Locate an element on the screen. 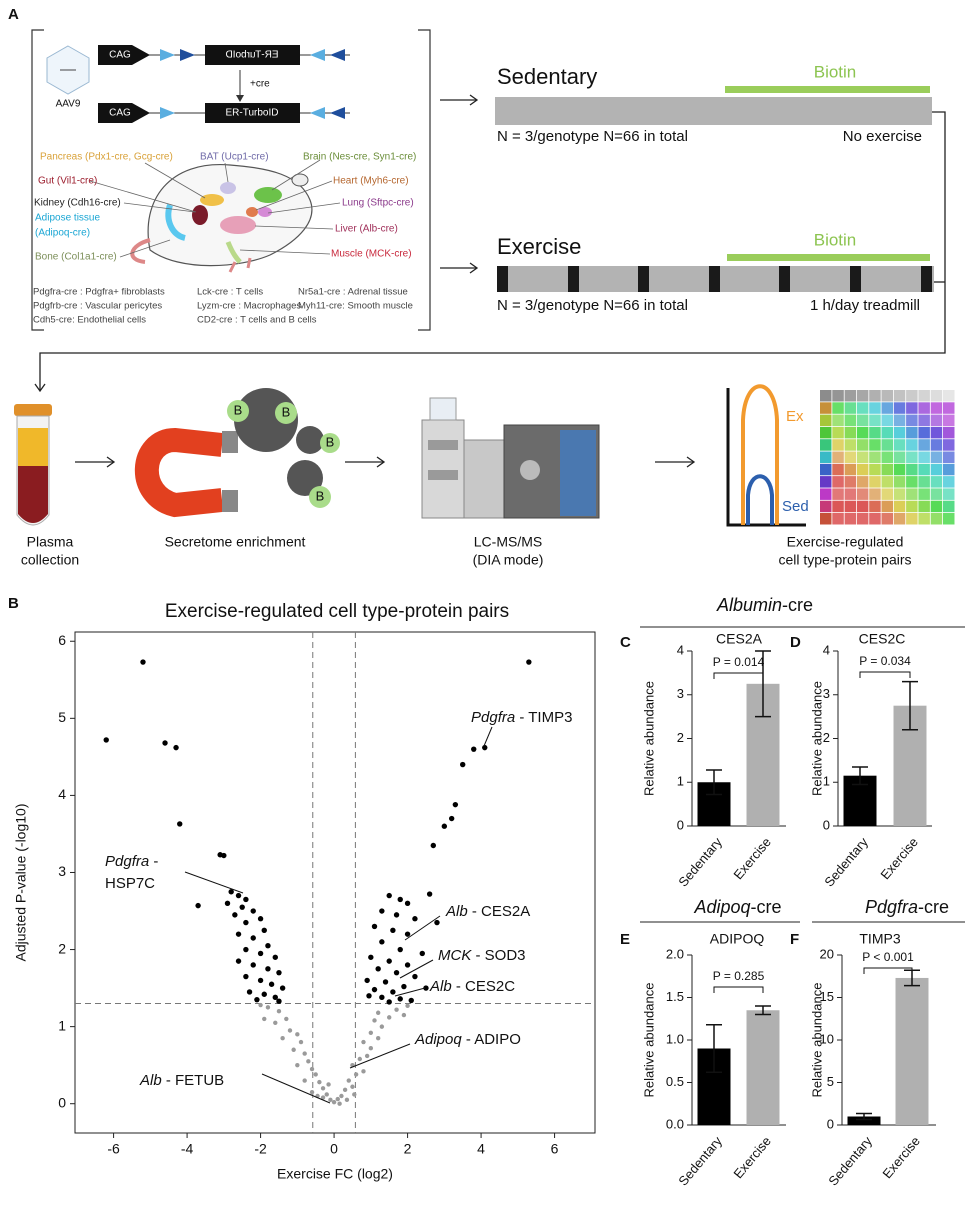 The image size is (973, 1218). cell-type: Pdgfrb-cre : Vascular pericytes is located at coordinates (97, 306).